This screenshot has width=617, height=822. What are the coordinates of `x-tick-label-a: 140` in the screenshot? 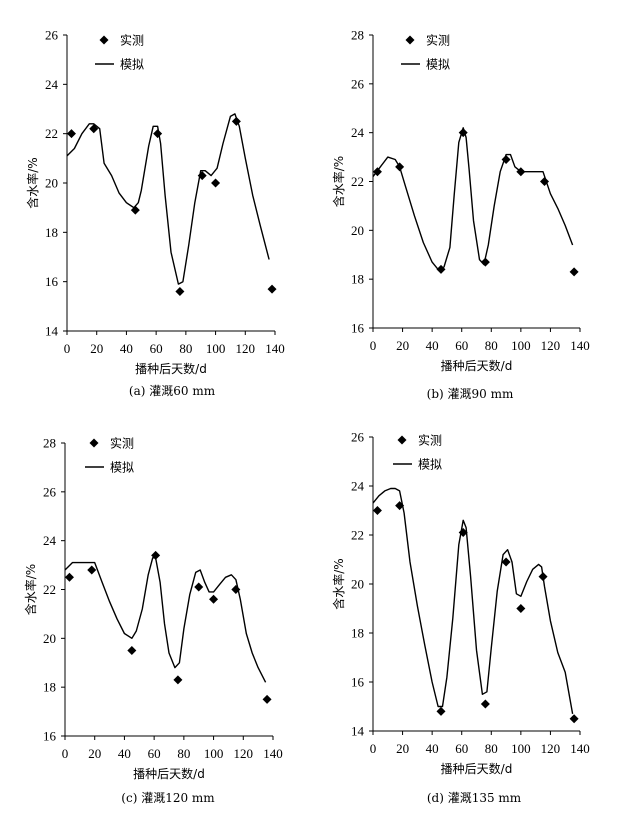 It's located at (275, 348).